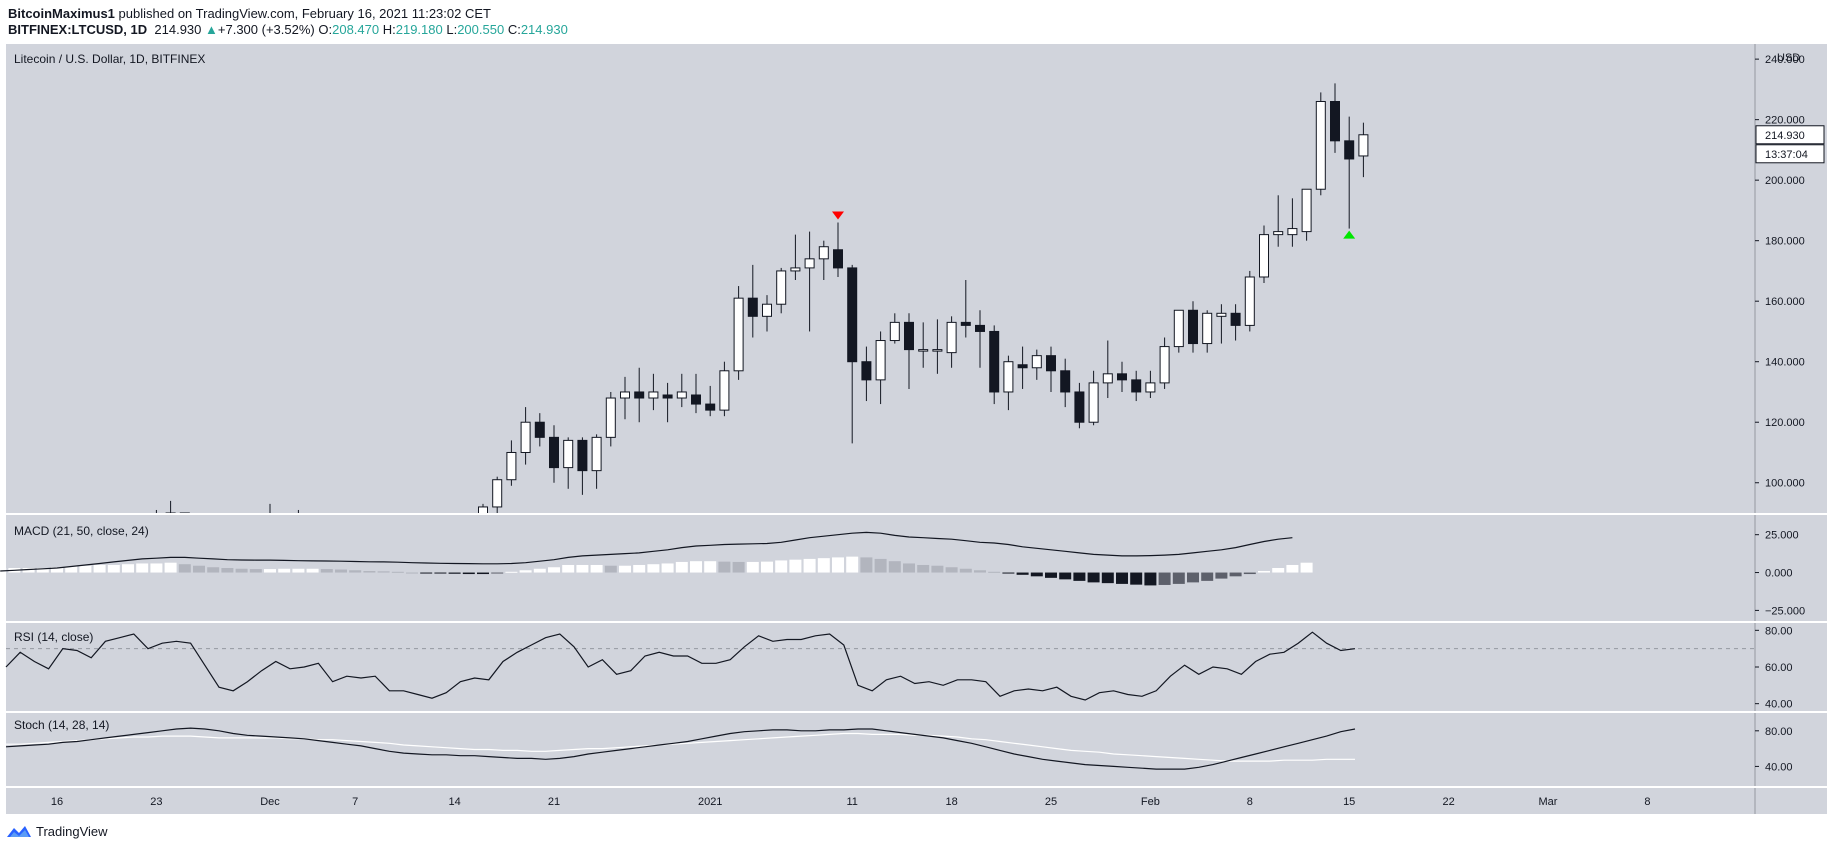 This screenshot has height=852, width=1828. What do you see at coordinates (356, 29) in the screenshot?
I see `open-value: 208.470` at bounding box center [356, 29].